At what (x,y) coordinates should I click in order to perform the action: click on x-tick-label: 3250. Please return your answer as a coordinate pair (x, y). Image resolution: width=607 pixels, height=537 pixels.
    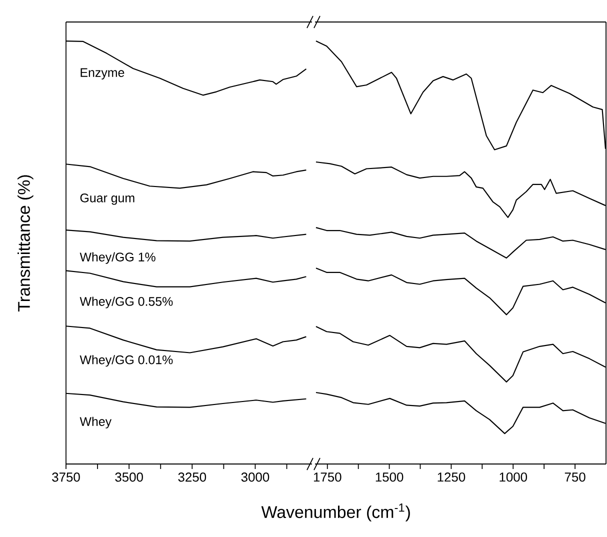
    Looking at the image, I should click on (192, 477).